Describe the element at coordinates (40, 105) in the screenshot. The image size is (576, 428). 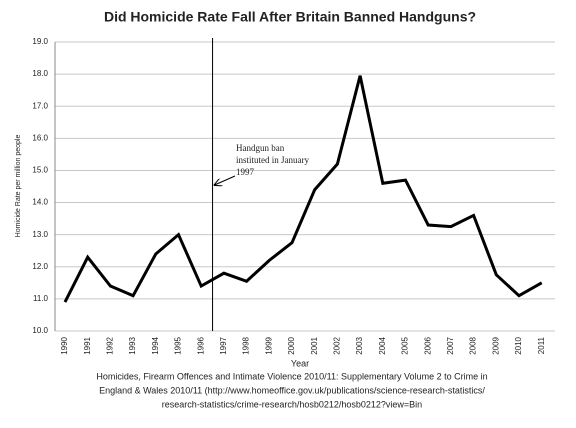
I see `y-tick-label: 17.0` at that location.